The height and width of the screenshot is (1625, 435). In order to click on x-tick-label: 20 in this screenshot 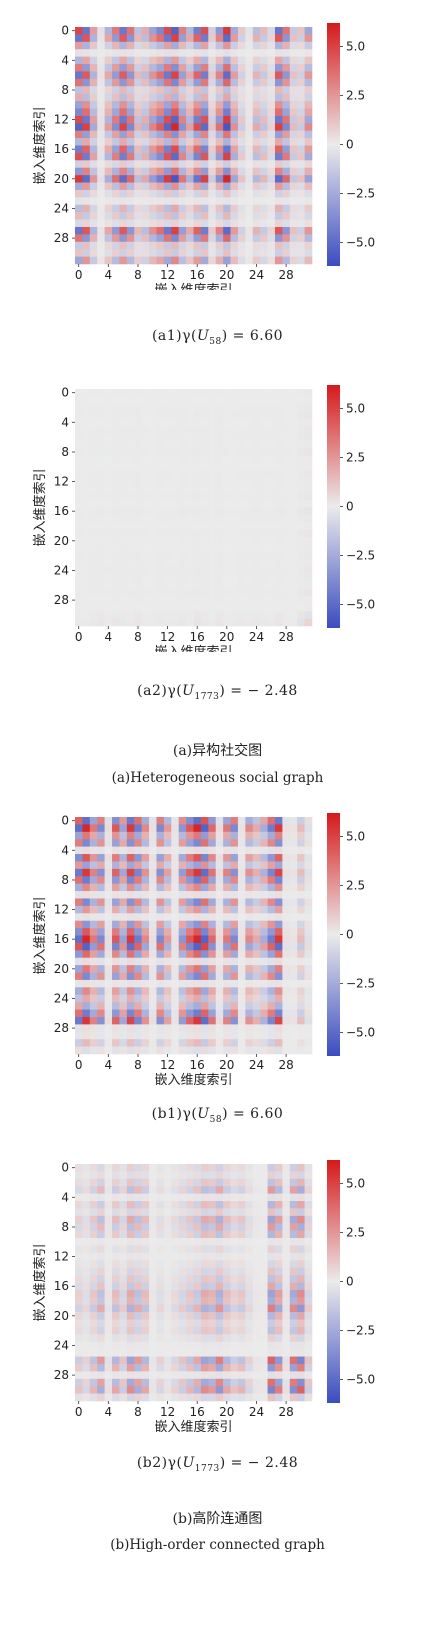, I will do `click(226, 1065)`.